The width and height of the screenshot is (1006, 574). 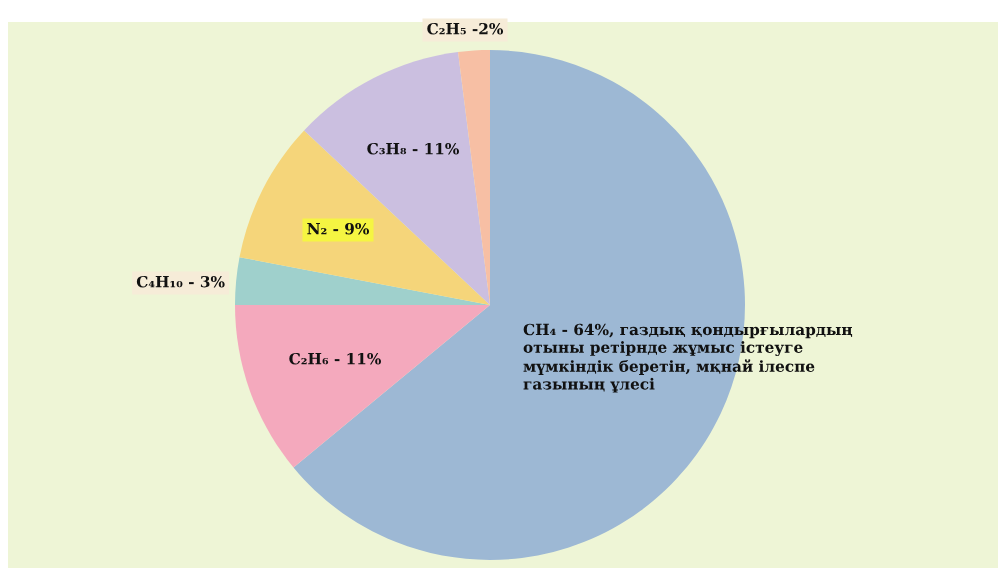 What do you see at coordinates (180, 281) in the screenshot?
I see `slice-label: C₄H₁₀ - 3%` at bounding box center [180, 281].